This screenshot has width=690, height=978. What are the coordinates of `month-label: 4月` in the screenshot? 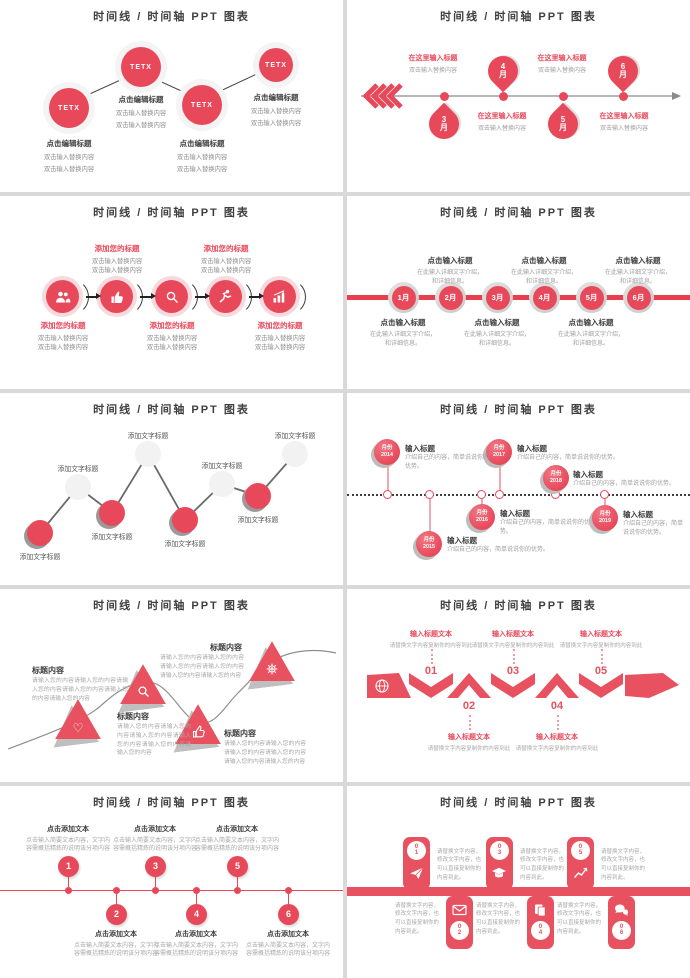 It's located at (544, 297).